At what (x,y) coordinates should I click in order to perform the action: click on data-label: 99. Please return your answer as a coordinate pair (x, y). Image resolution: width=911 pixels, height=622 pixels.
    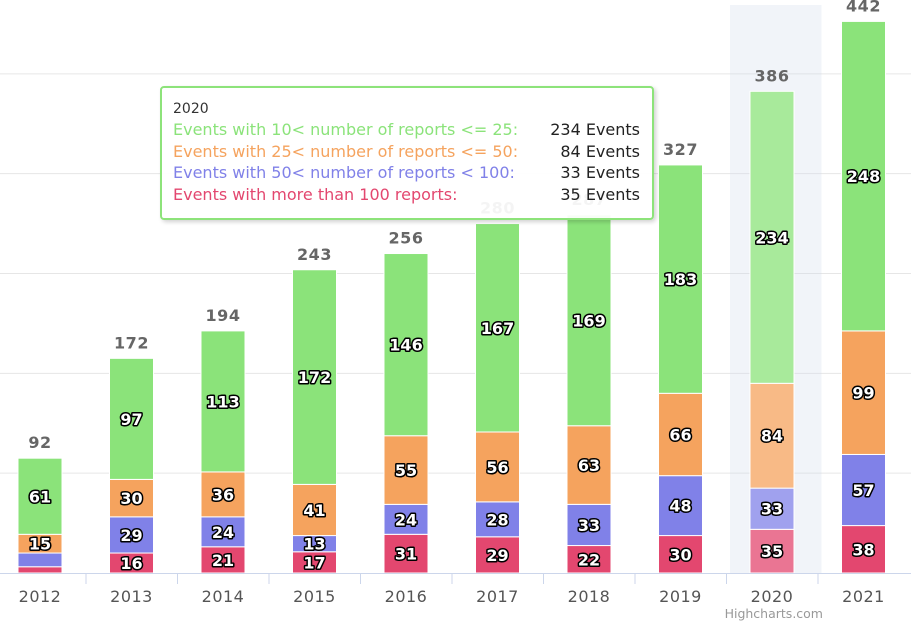
    Looking at the image, I should click on (863, 393).